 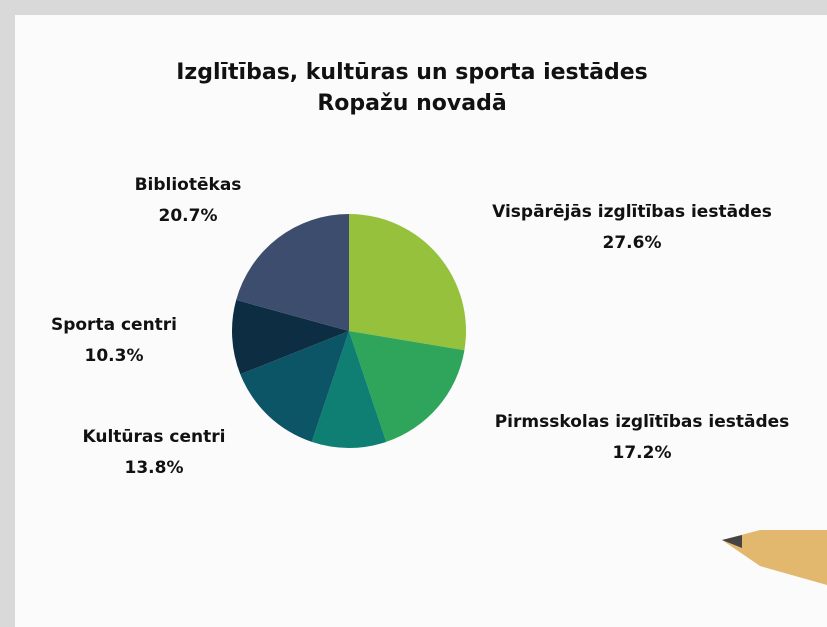 What do you see at coordinates (188, 216) in the screenshot?
I see `value-label: 20.7%` at bounding box center [188, 216].